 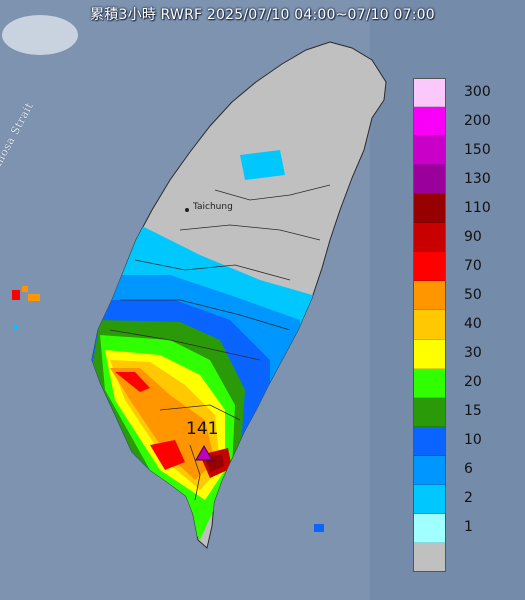 I want to click on rain-band-70mm-south, so click(x=167, y=455).